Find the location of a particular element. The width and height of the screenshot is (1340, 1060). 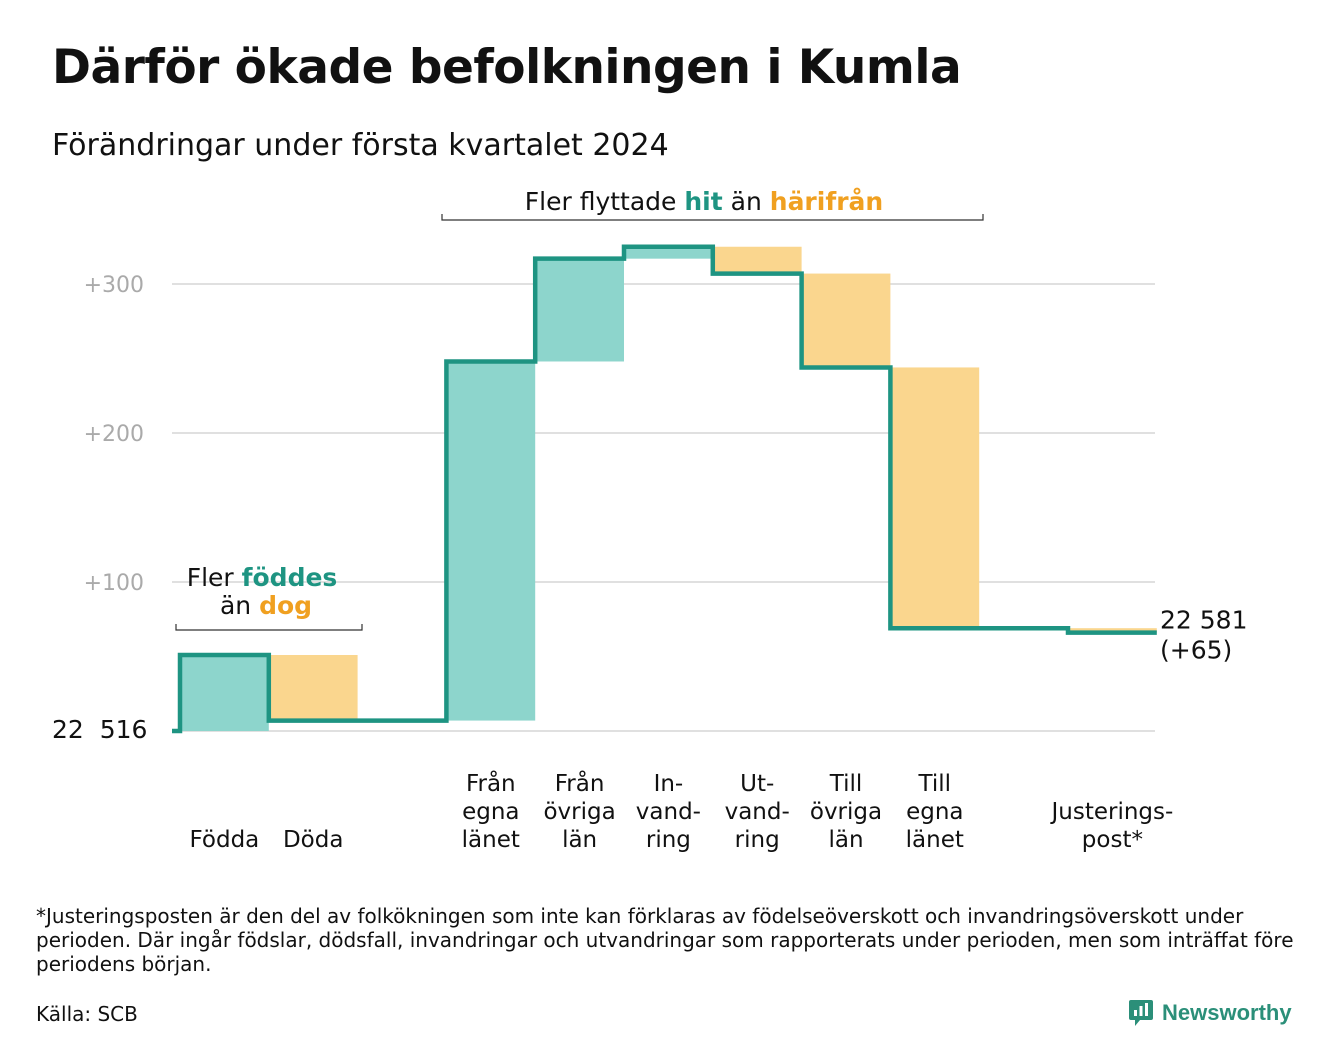

brand-name: Newsworthy is located at coordinates (1227, 1012).